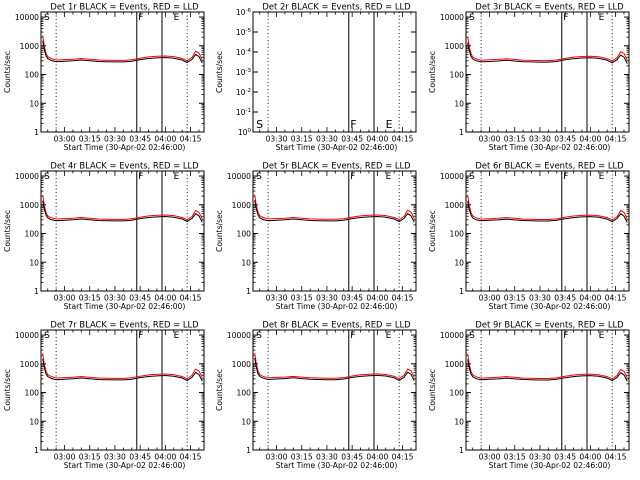 The image size is (640, 480). What do you see at coordinates (549, 166) in the screenshot?
I see `panel-title: Det 6r BLACK = Events, RED = LLD` at bounding box center [549, 166].